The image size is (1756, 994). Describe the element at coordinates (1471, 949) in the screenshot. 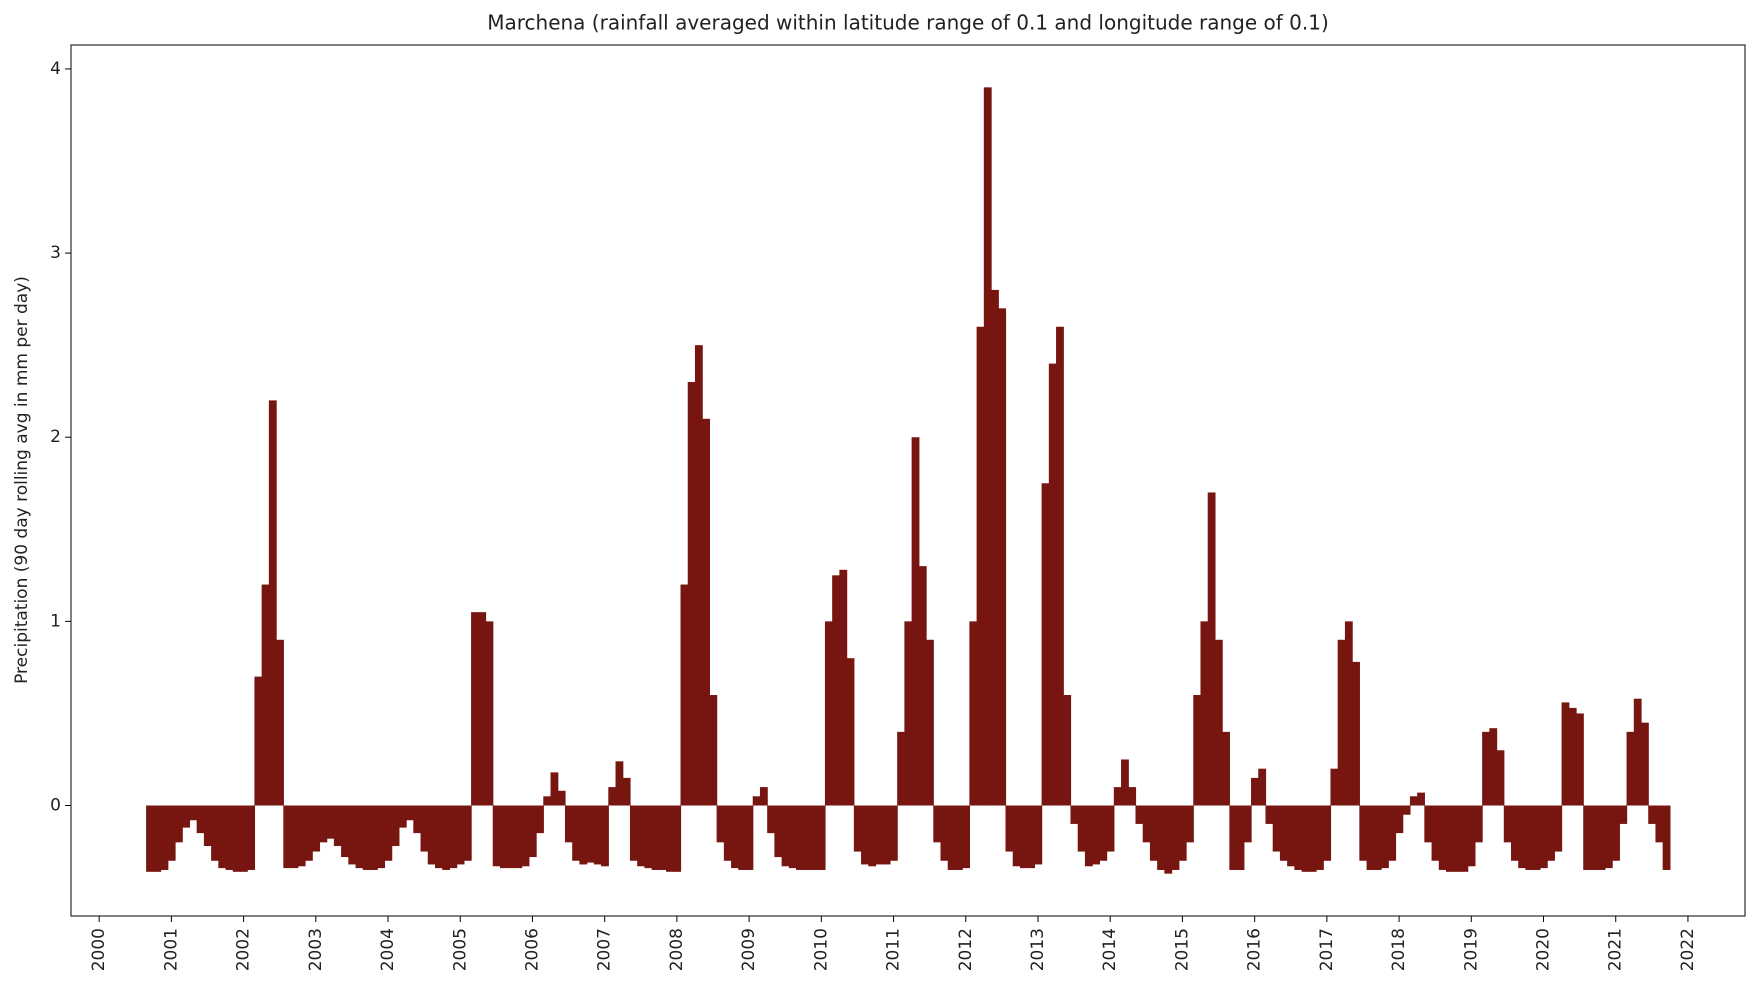

I see `x-tick-label: 2019` at that location.